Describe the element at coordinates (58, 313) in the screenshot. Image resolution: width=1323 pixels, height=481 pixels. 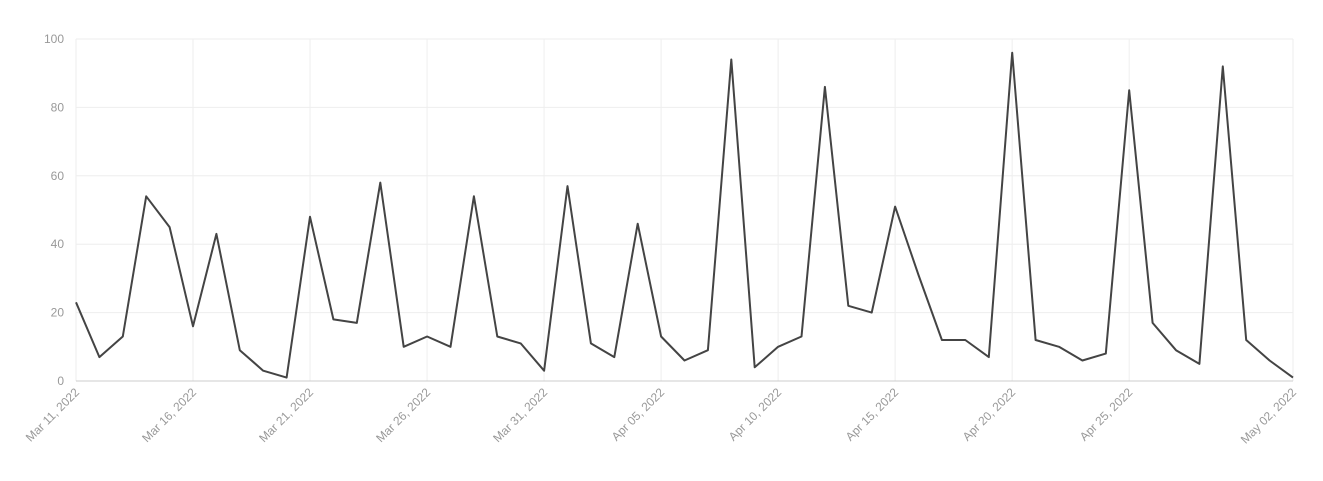
I see `y-tick-label: 20` at that location.